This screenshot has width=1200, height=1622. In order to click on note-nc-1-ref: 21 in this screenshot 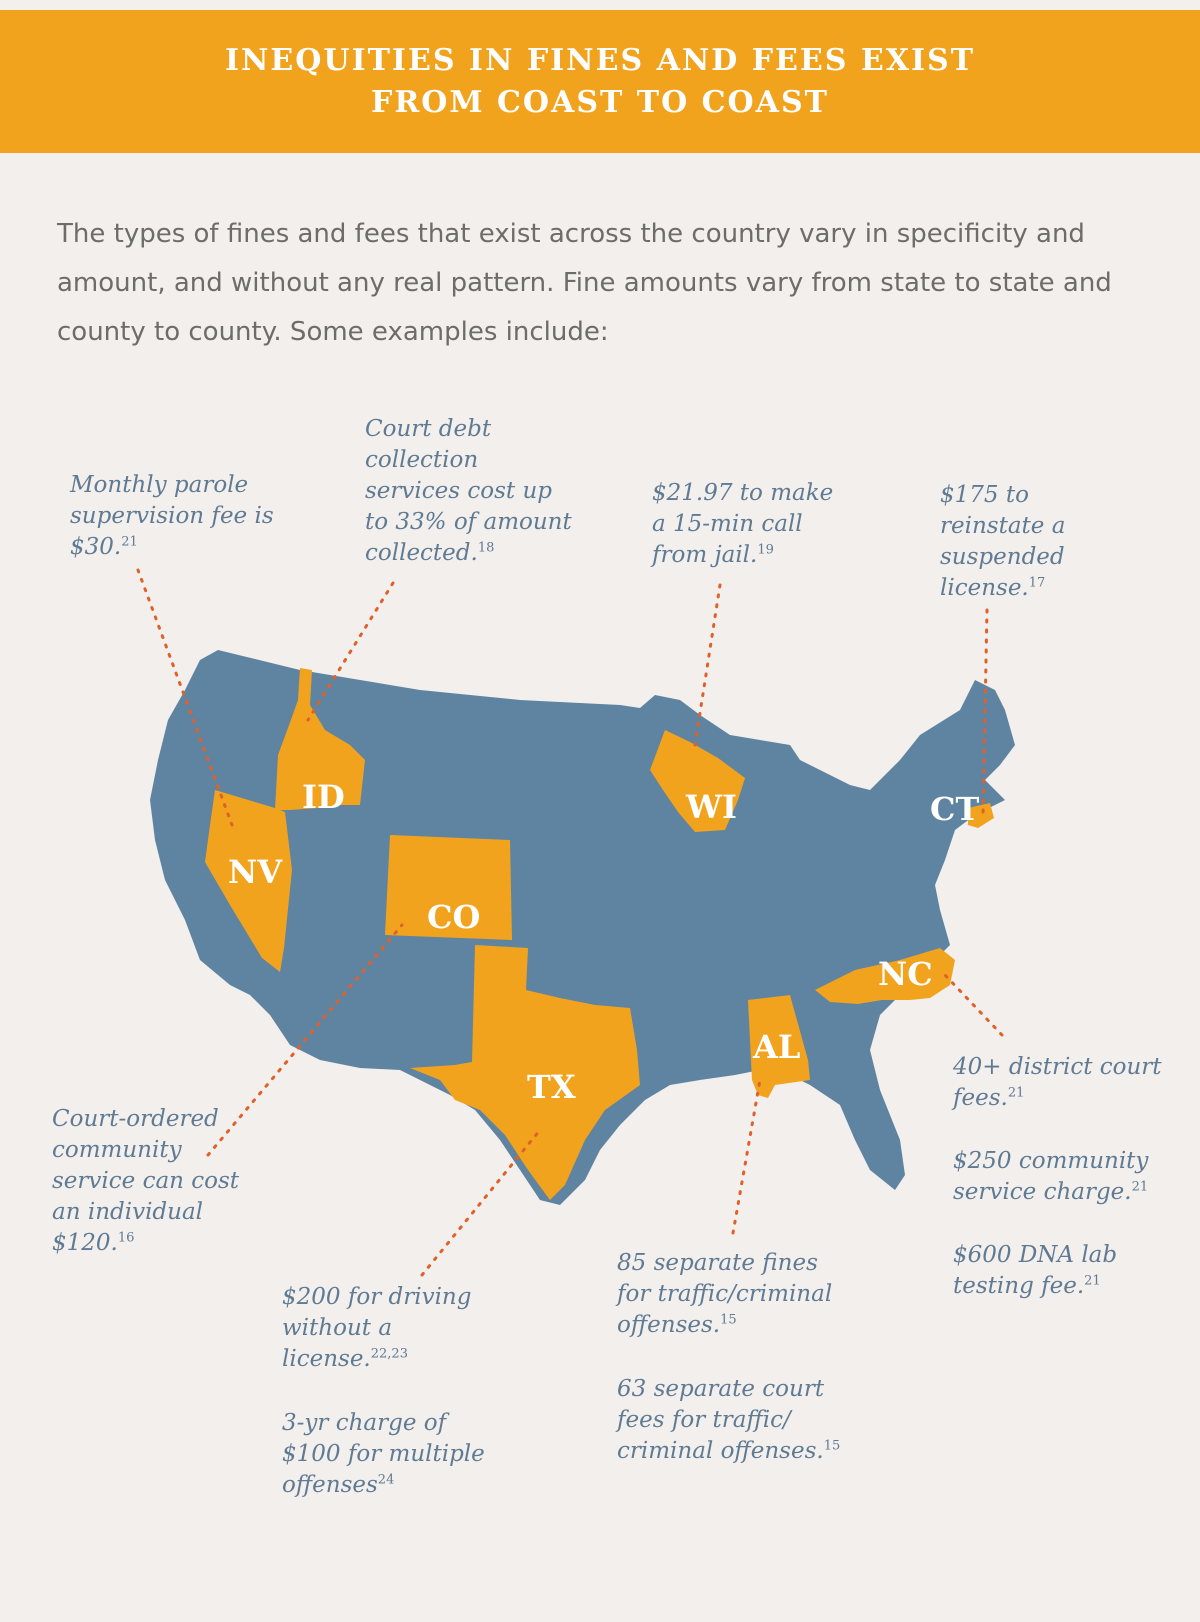, I will do `click(1016, 1093)`.